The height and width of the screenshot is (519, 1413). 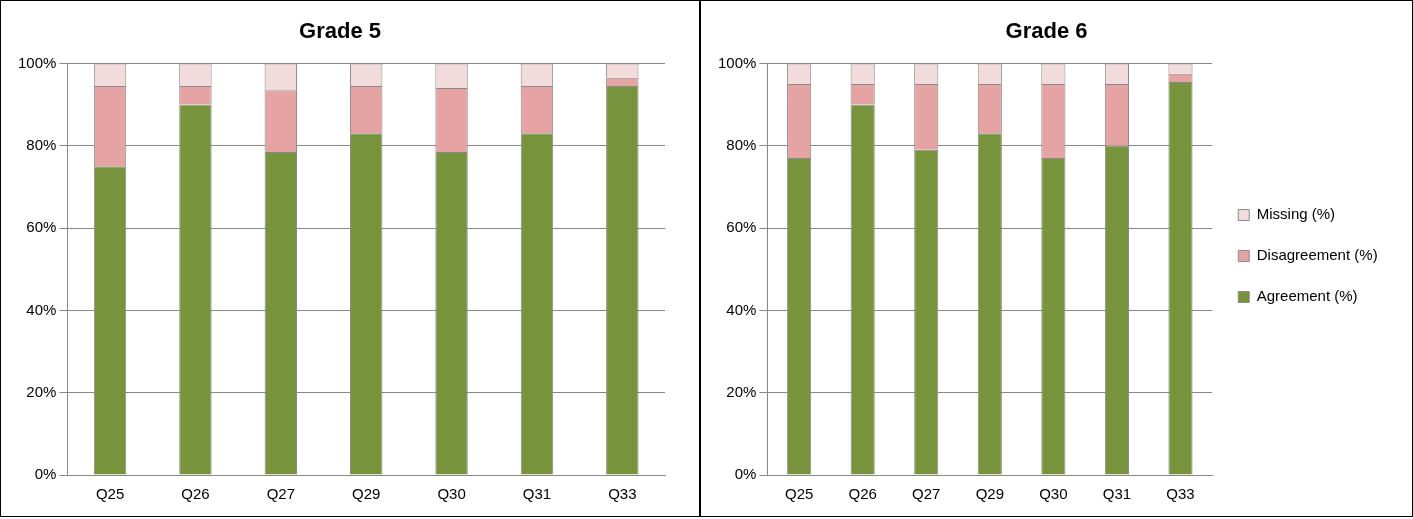 I want to click on chart-title: Grade 5, so click(x=340, y=31).